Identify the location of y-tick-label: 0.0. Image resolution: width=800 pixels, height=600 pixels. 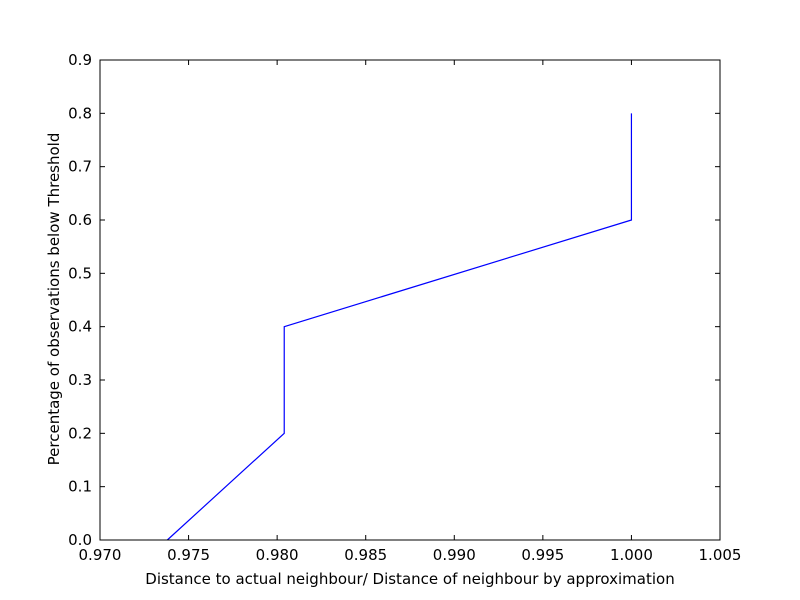
(80, 540).